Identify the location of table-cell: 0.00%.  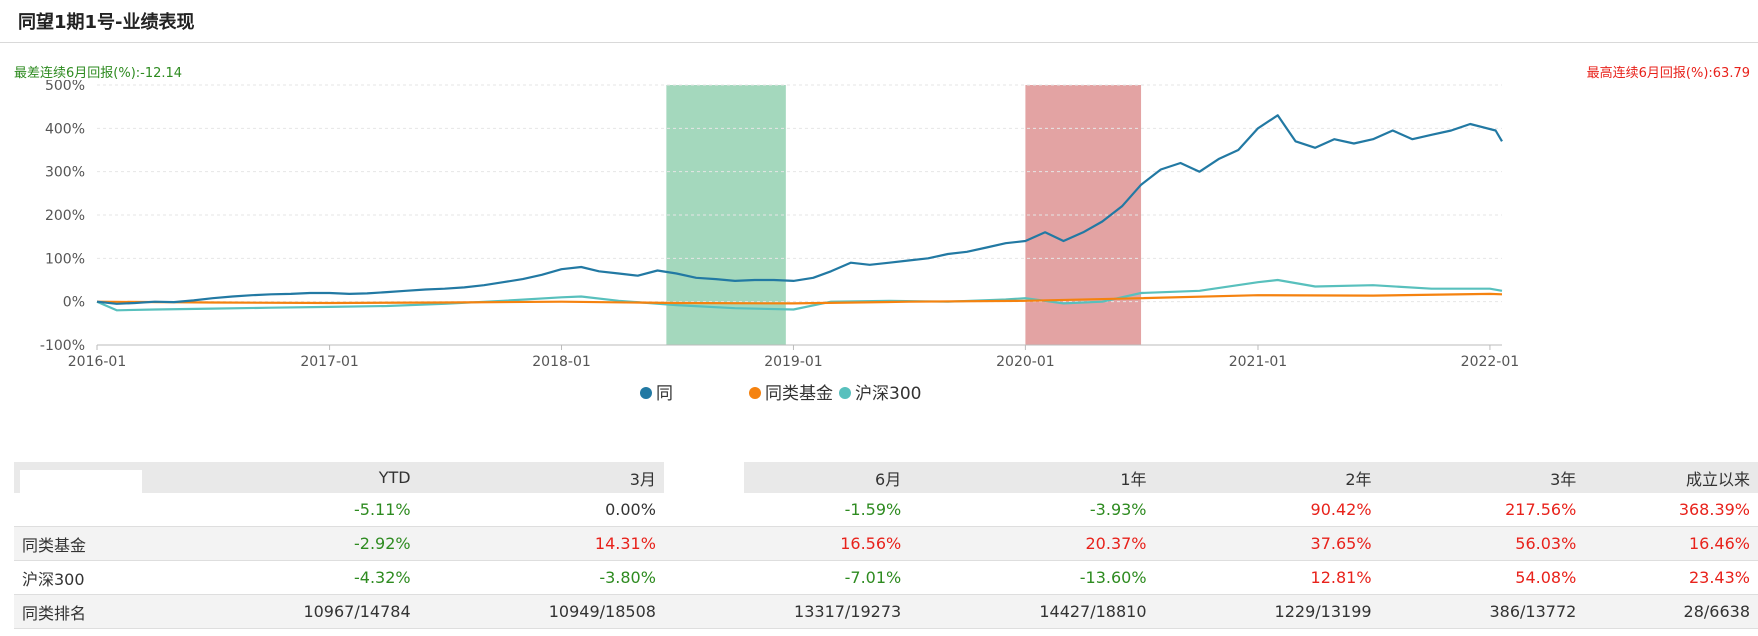
(541, 510).